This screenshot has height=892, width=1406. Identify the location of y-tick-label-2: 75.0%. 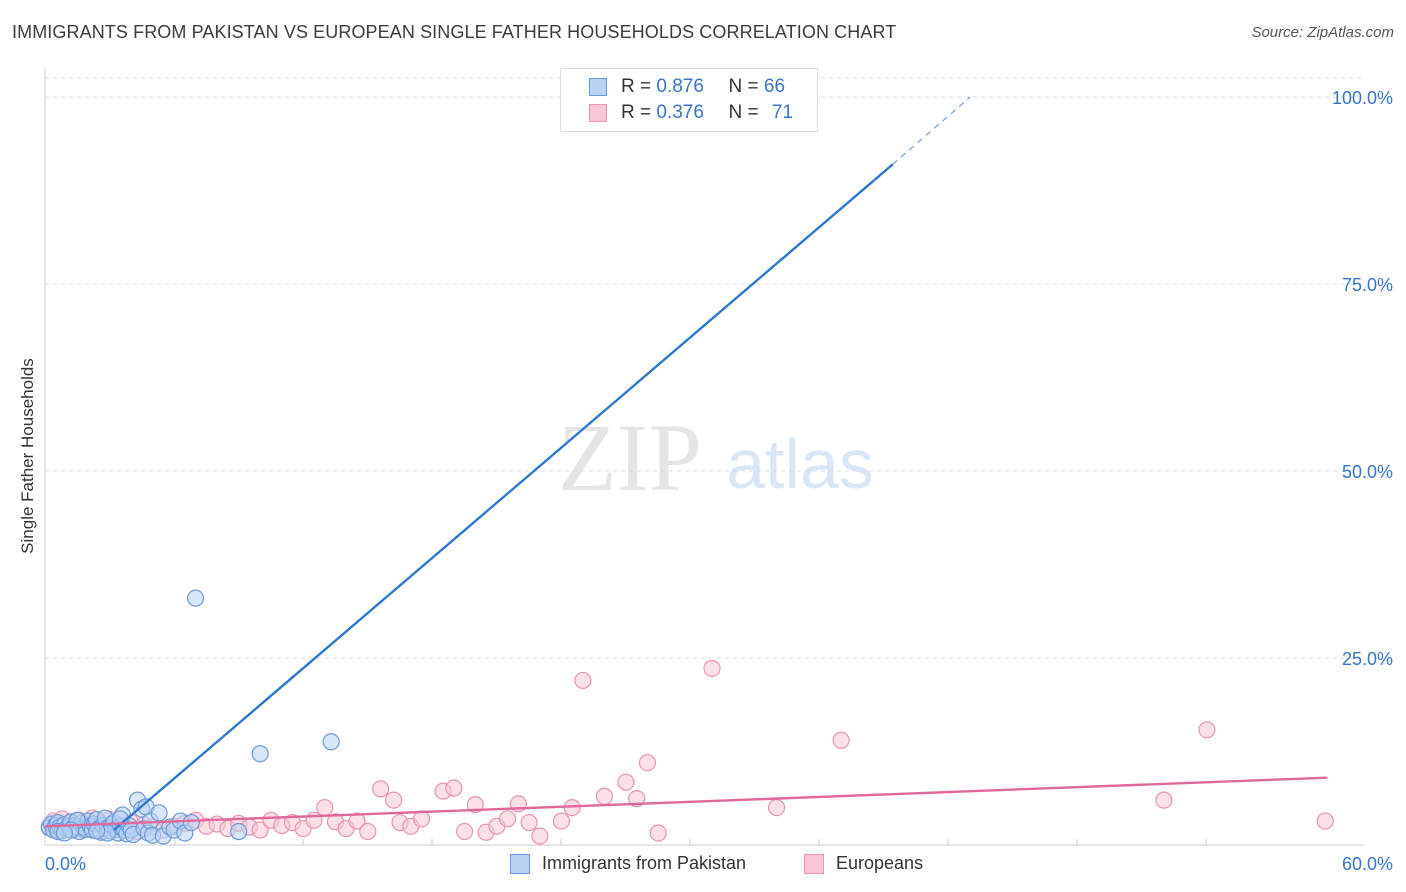
(1367, 285).